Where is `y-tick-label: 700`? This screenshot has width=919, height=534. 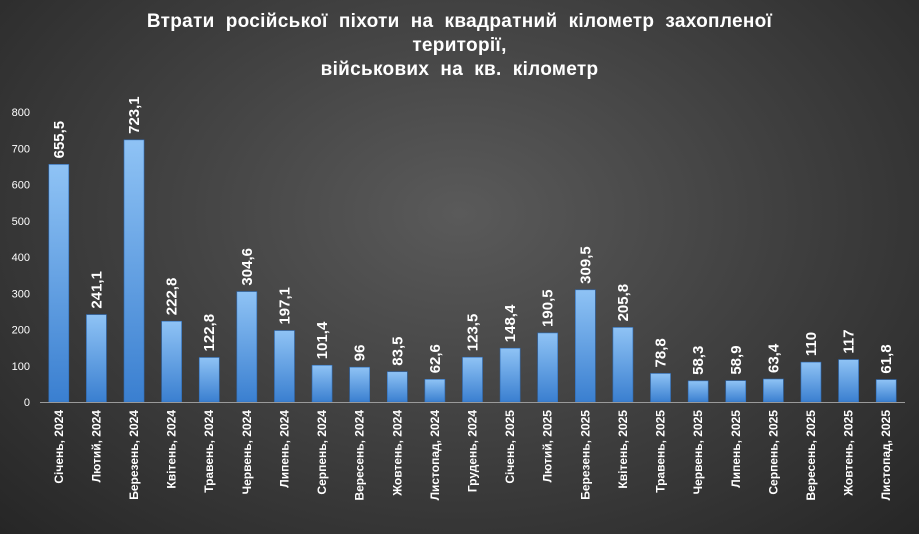
y-tick-label: 700 is located at coordinates (21, 149).